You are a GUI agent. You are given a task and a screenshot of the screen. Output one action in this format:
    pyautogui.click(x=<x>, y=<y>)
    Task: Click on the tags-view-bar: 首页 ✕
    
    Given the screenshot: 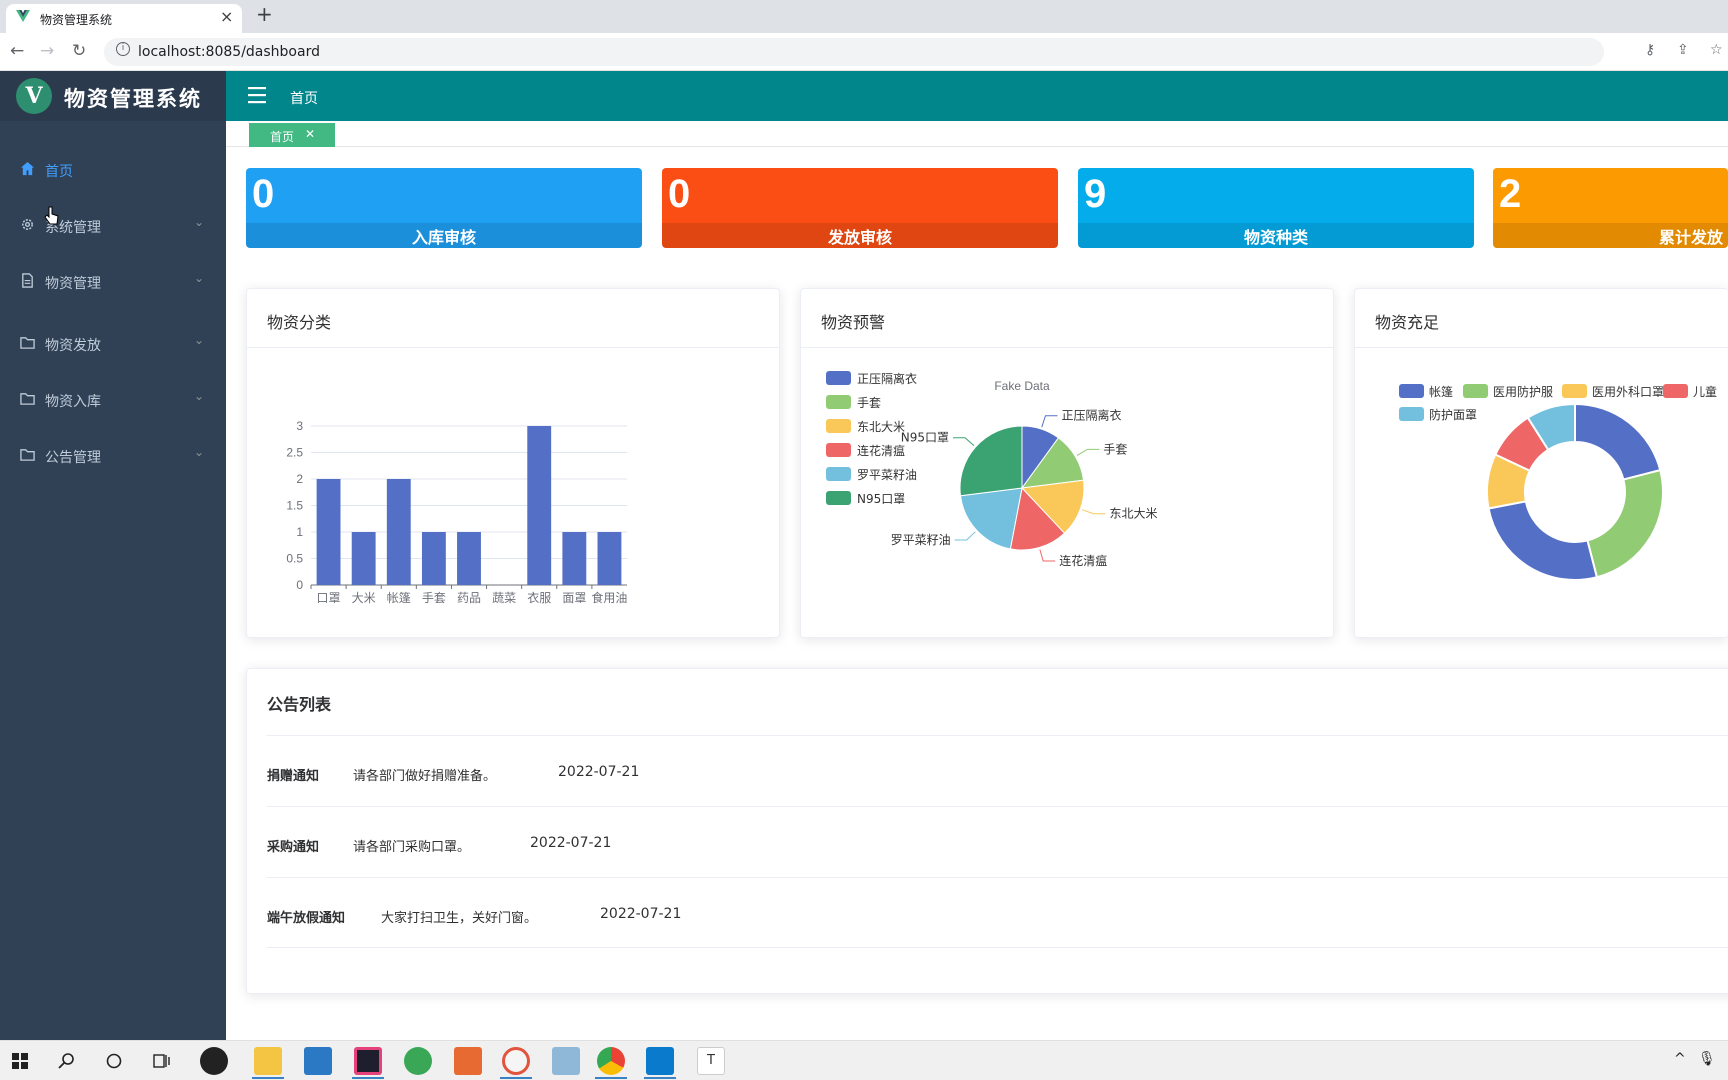 What is the action you would take?
    pyautogui.click(x=977, y=134)
    